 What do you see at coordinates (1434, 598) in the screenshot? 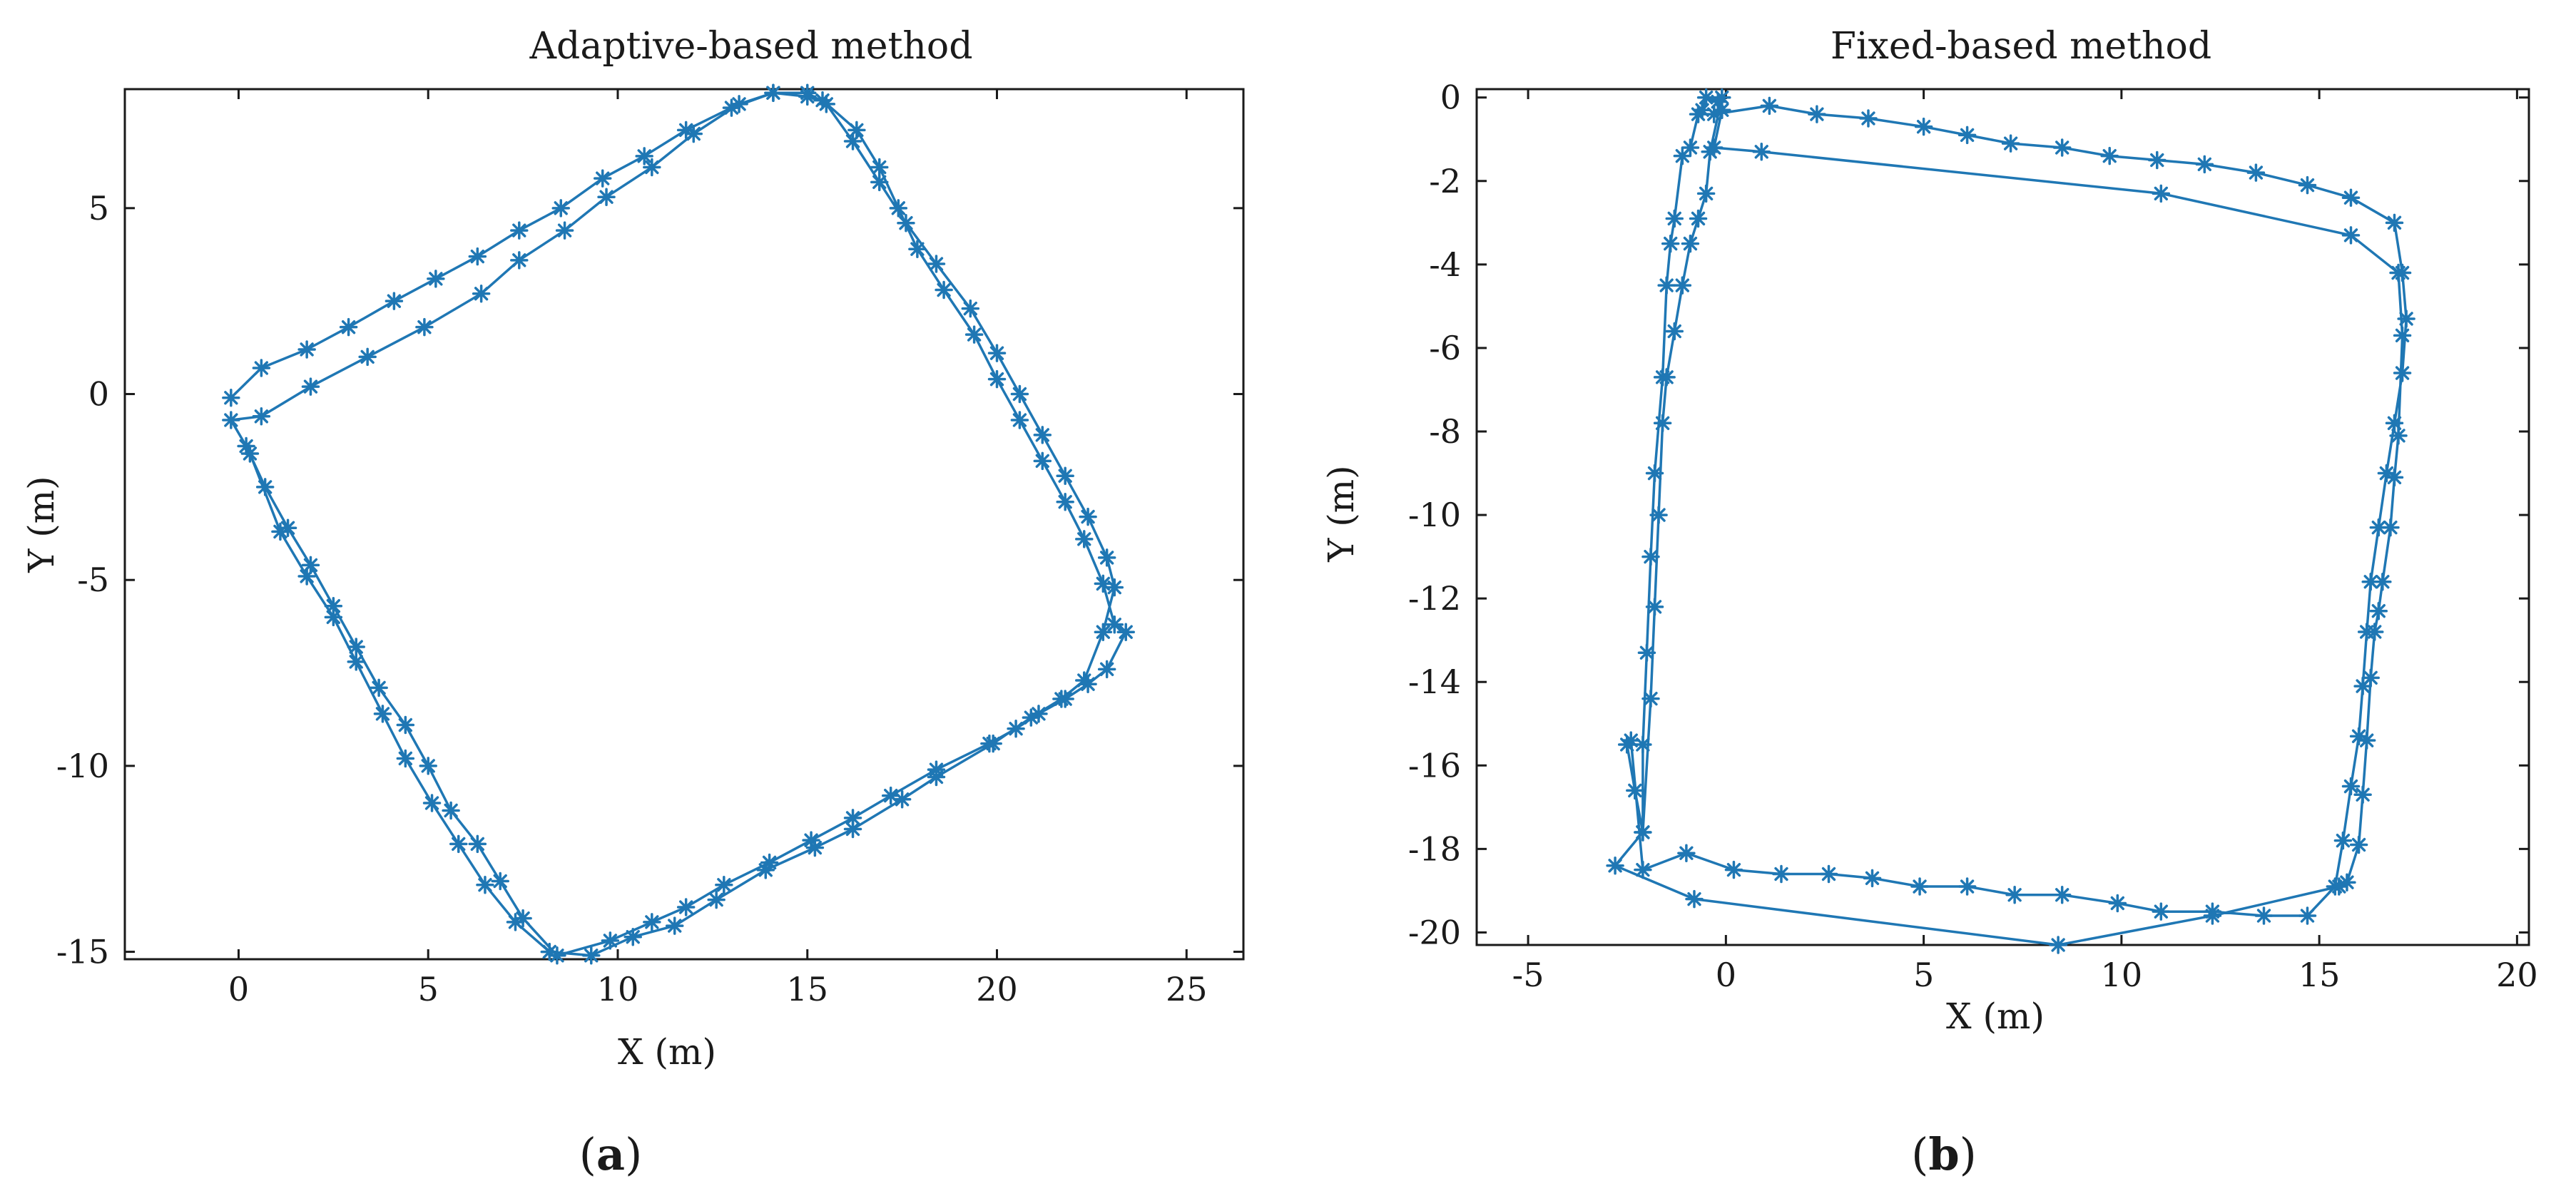
I see `y-tick-label-b: -12` at bounding box center [1434, 598].